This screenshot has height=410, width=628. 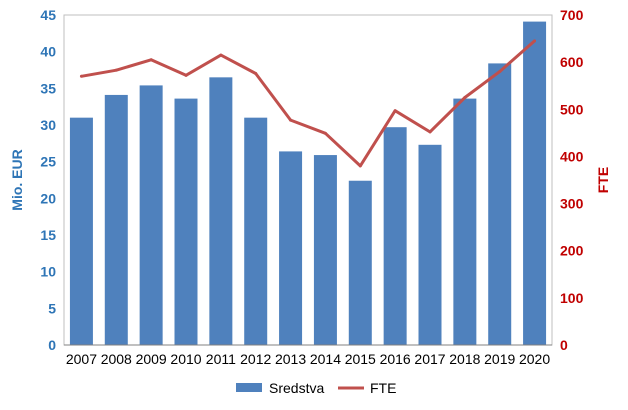 I want to click on bar-sredstva-2007, so click(x=81, y=231).